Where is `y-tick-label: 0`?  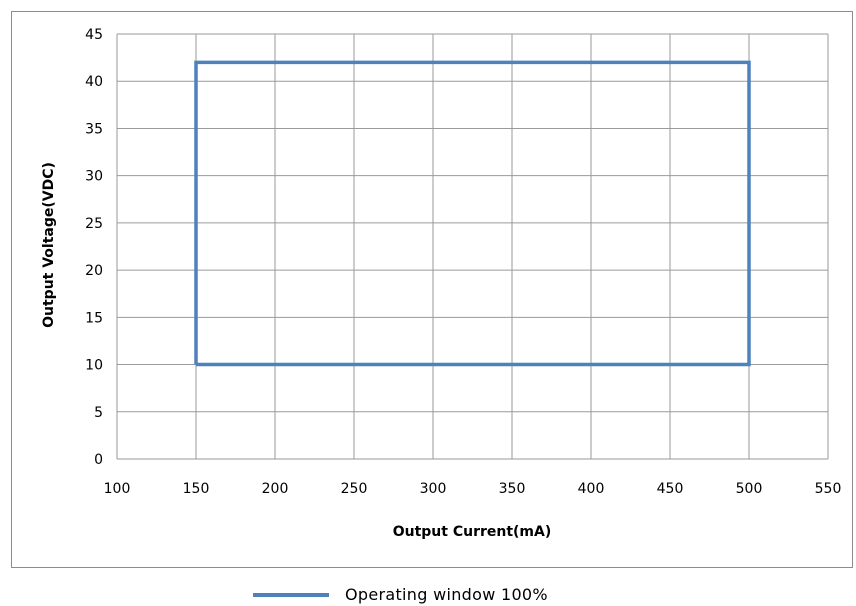
y-tick-label: 0 is located at coordinates (98, 460).